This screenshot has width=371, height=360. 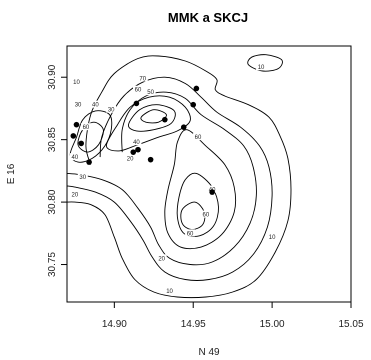 I want to click on contour-label-12: 20, so click(x=130, y=159).